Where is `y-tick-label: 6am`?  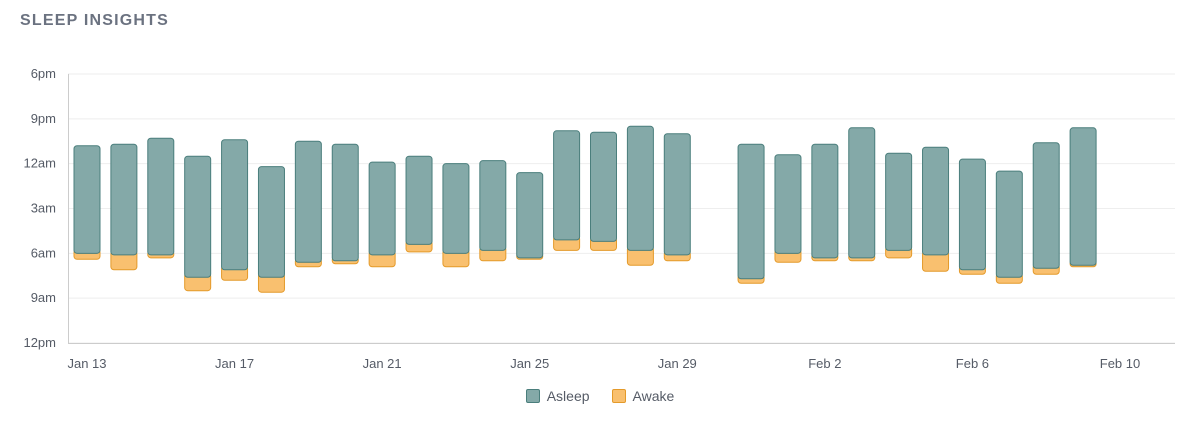
y-tick-label: 6am is located at coordinates (43, 252).